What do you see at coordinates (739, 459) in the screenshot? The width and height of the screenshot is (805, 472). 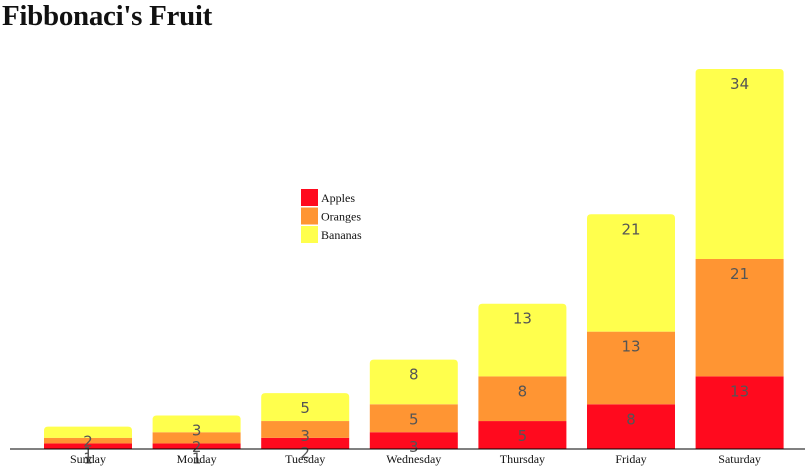 I see `x-tick-label-saturday: Saturday` at bounding box center [739, 459].